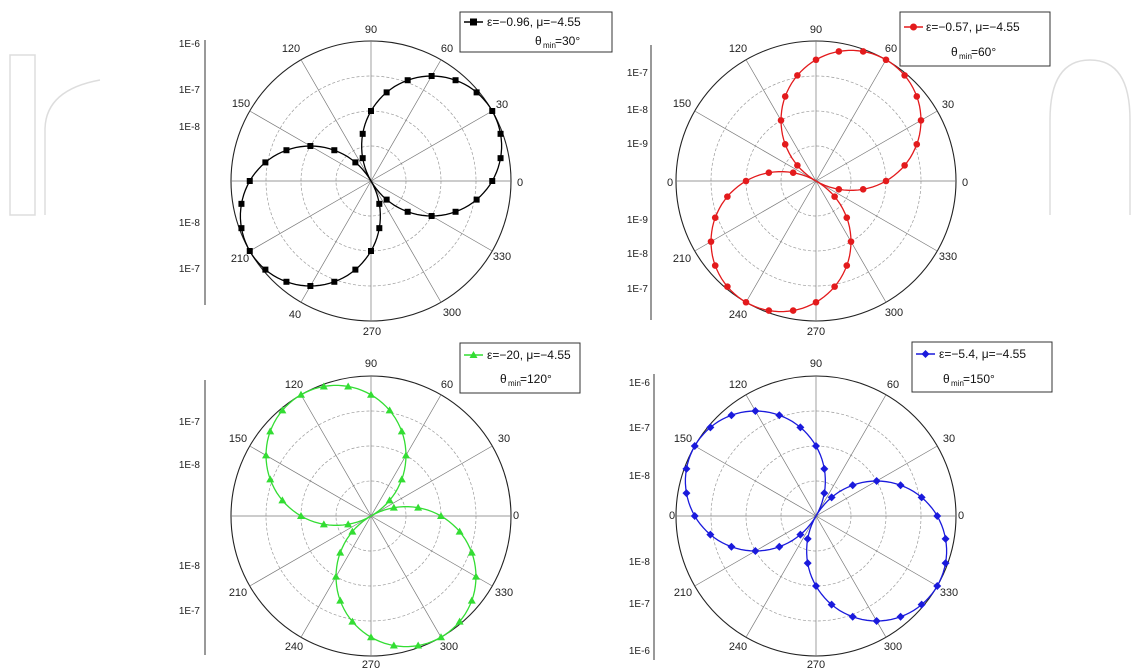 The height and width of the screenshot is (672, 1143). I want to click on theta-label-60: 60, so click(447, 49).